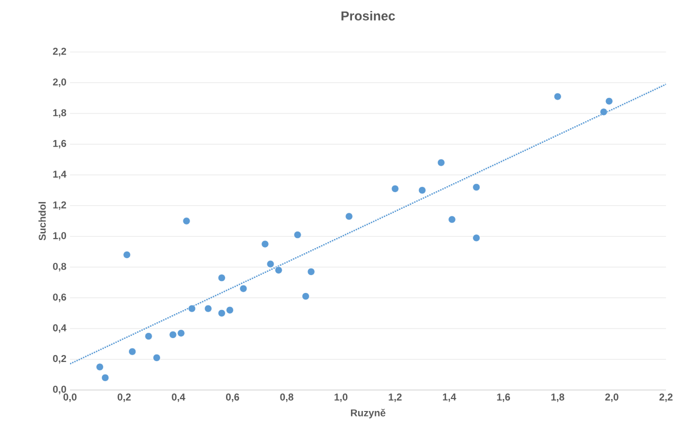 This screenshot has width=683, height=443. What do you see at coordinates (59, 205) in the screenshot?
I see `y-tick-label: 1,2` at bounding box center [59, 205].